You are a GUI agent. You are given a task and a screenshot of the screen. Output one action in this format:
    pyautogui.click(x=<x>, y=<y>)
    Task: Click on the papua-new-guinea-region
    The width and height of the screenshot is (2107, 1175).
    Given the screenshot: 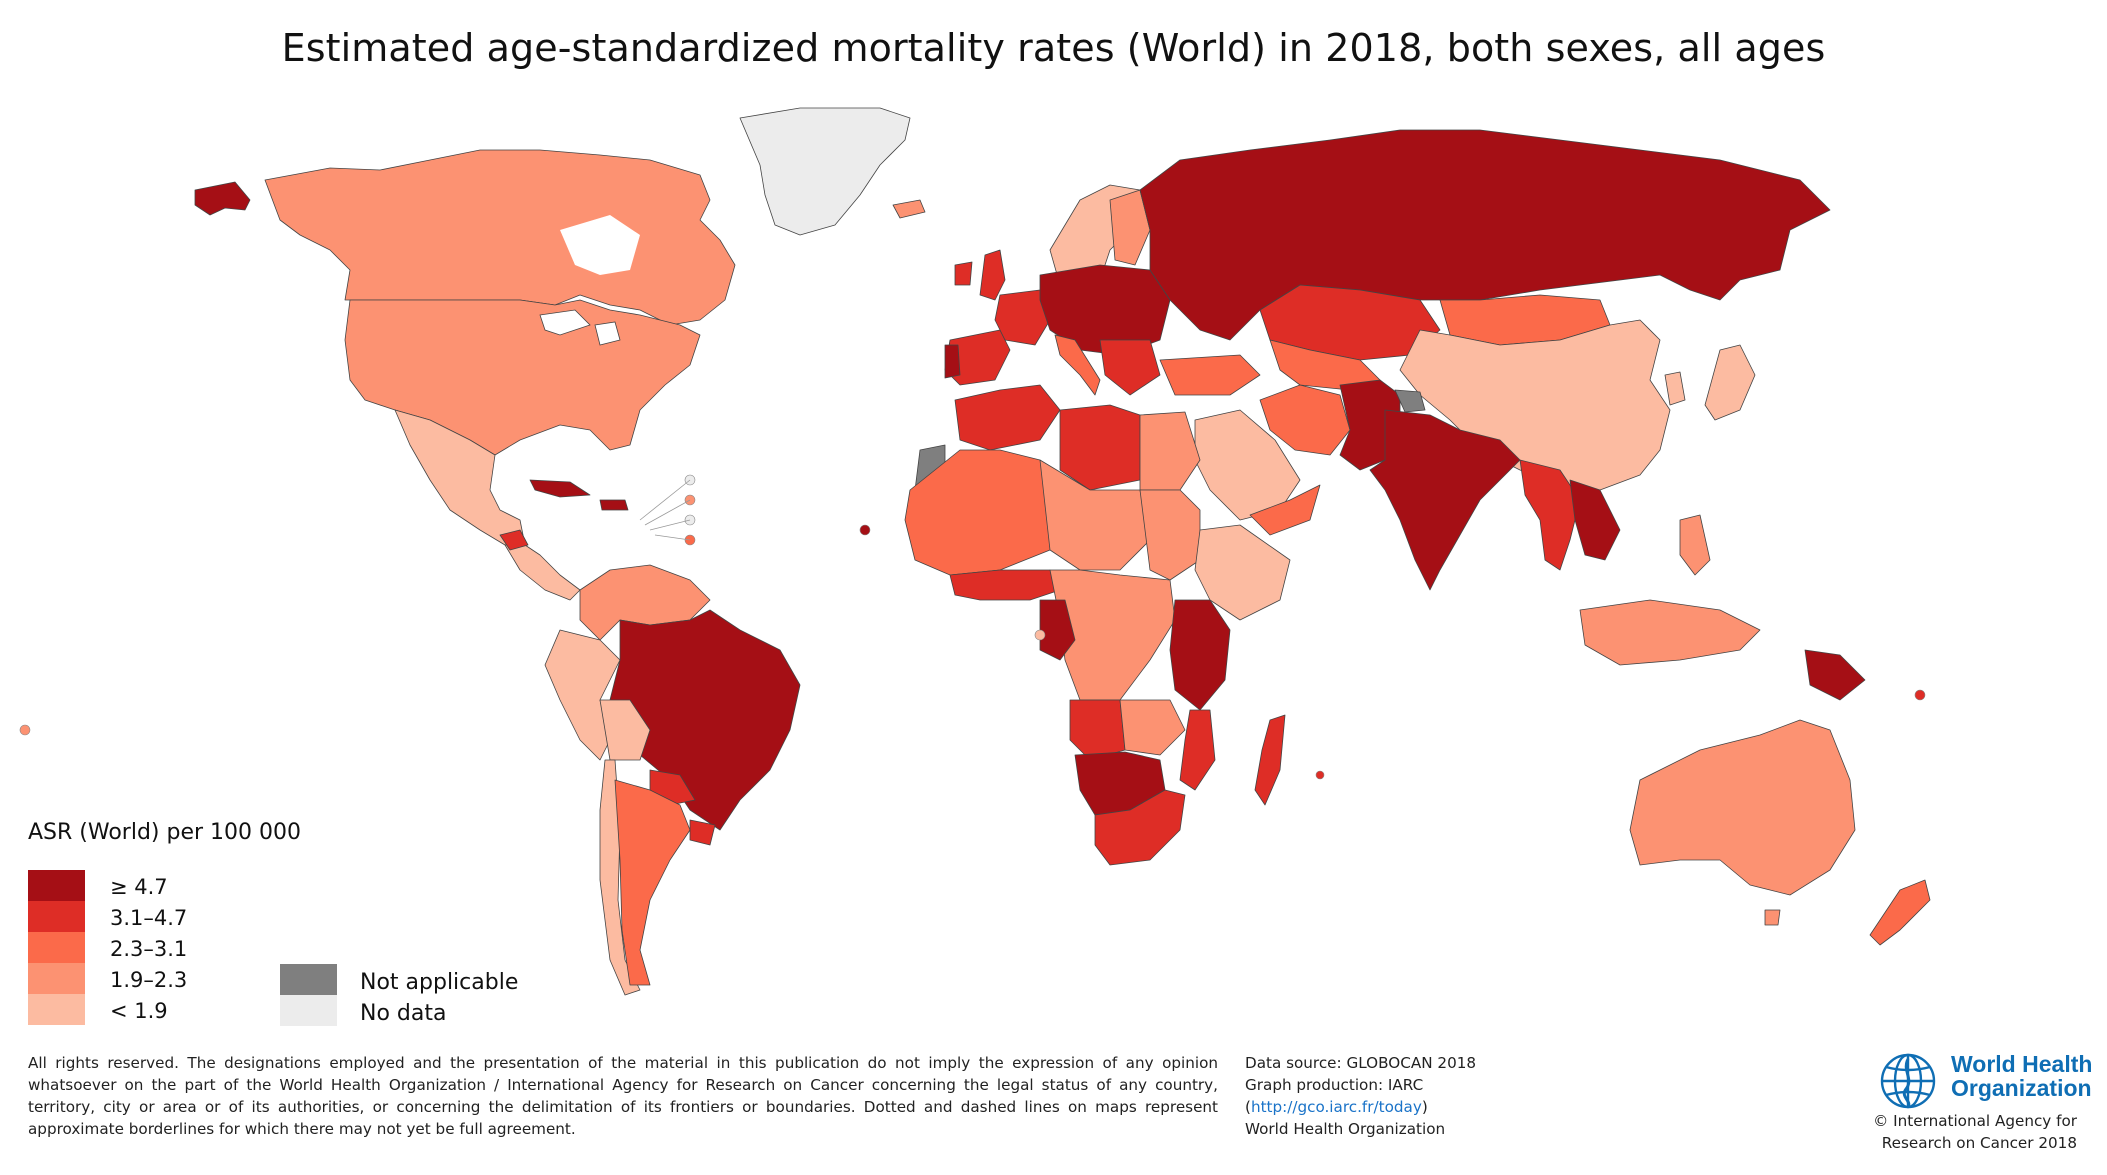 What is the action you would take?
    pyautogui.click(x=1835, y=675)
    